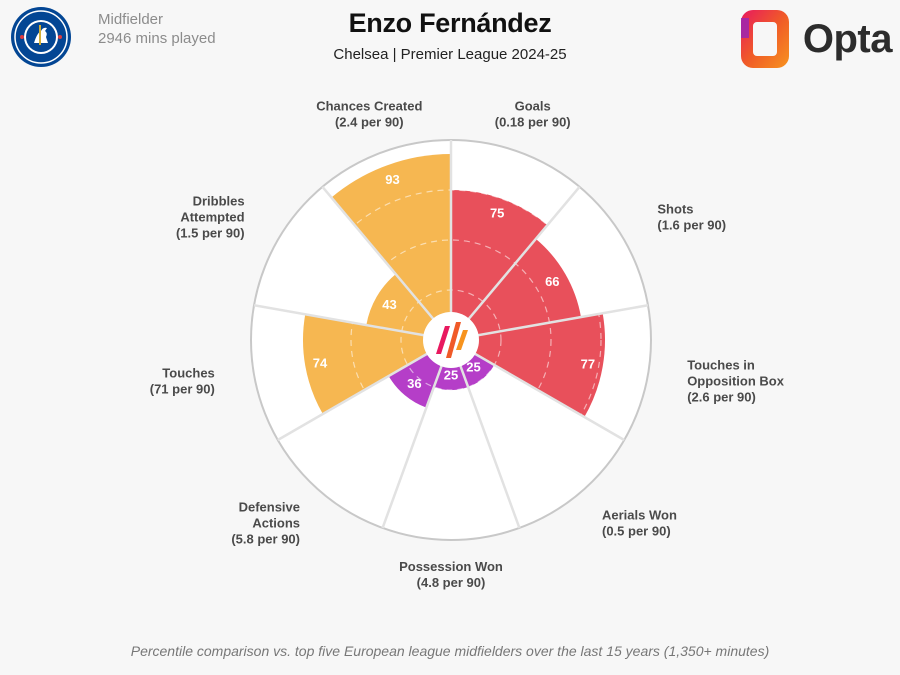 The image size is (900, 675). I want to click on category-label-2: Shots (1.6 per 90), so click(691, 217).